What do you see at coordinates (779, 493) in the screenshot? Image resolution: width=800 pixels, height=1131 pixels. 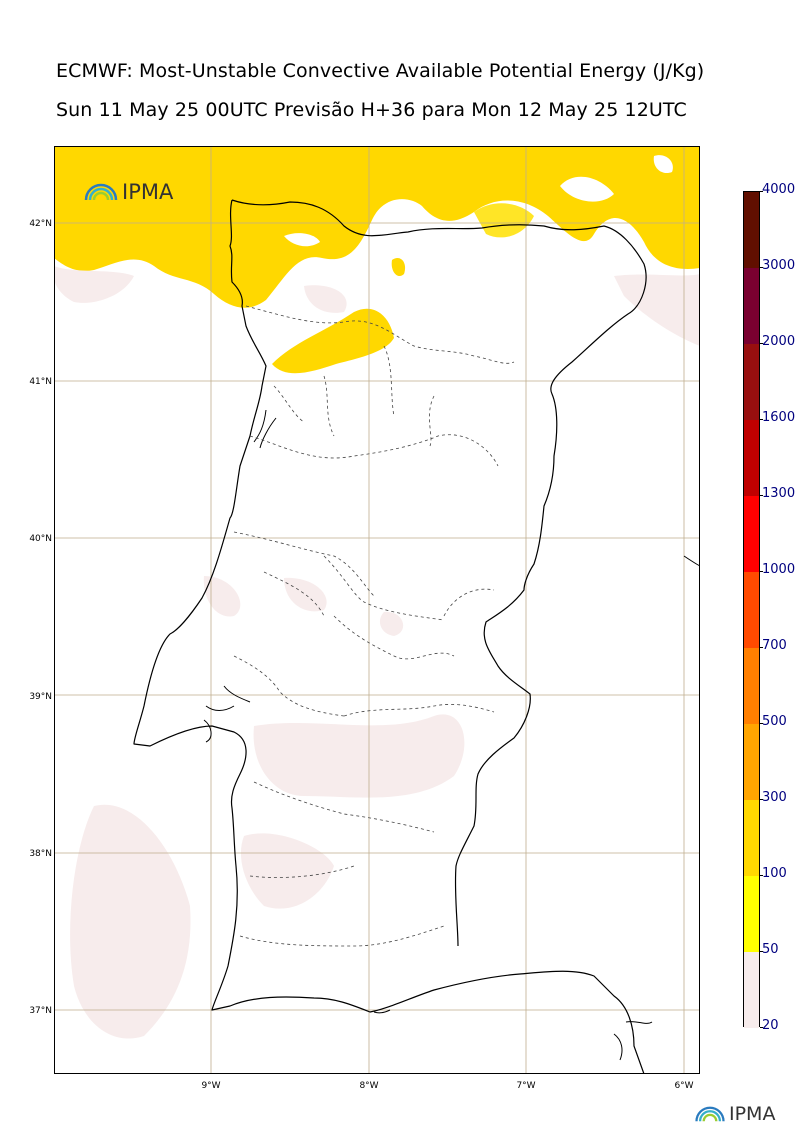 I see `colorbar-level-label: 1300` at bounding box center [779, 493].